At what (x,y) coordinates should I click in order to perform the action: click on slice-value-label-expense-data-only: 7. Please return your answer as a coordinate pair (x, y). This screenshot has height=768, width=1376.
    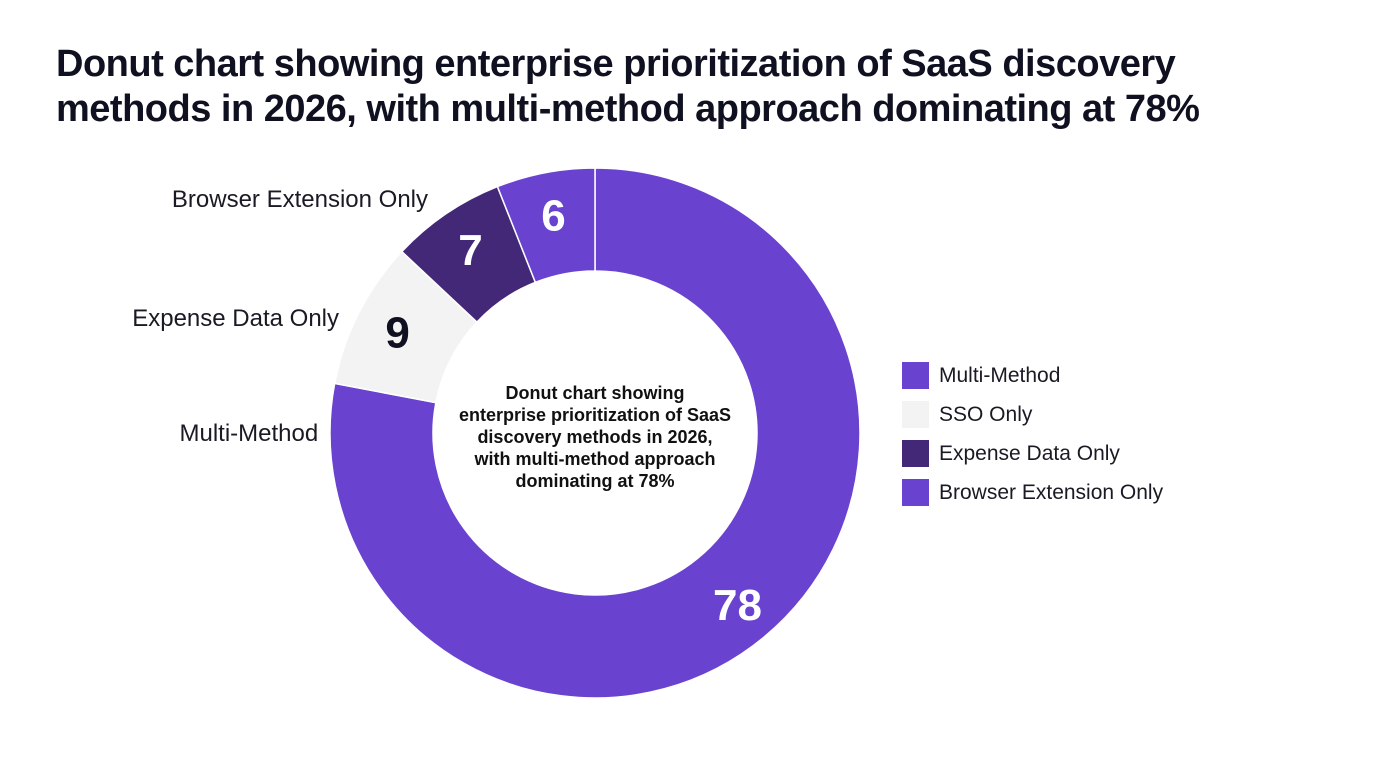
    Looking at the image, I should click on (470, 250).